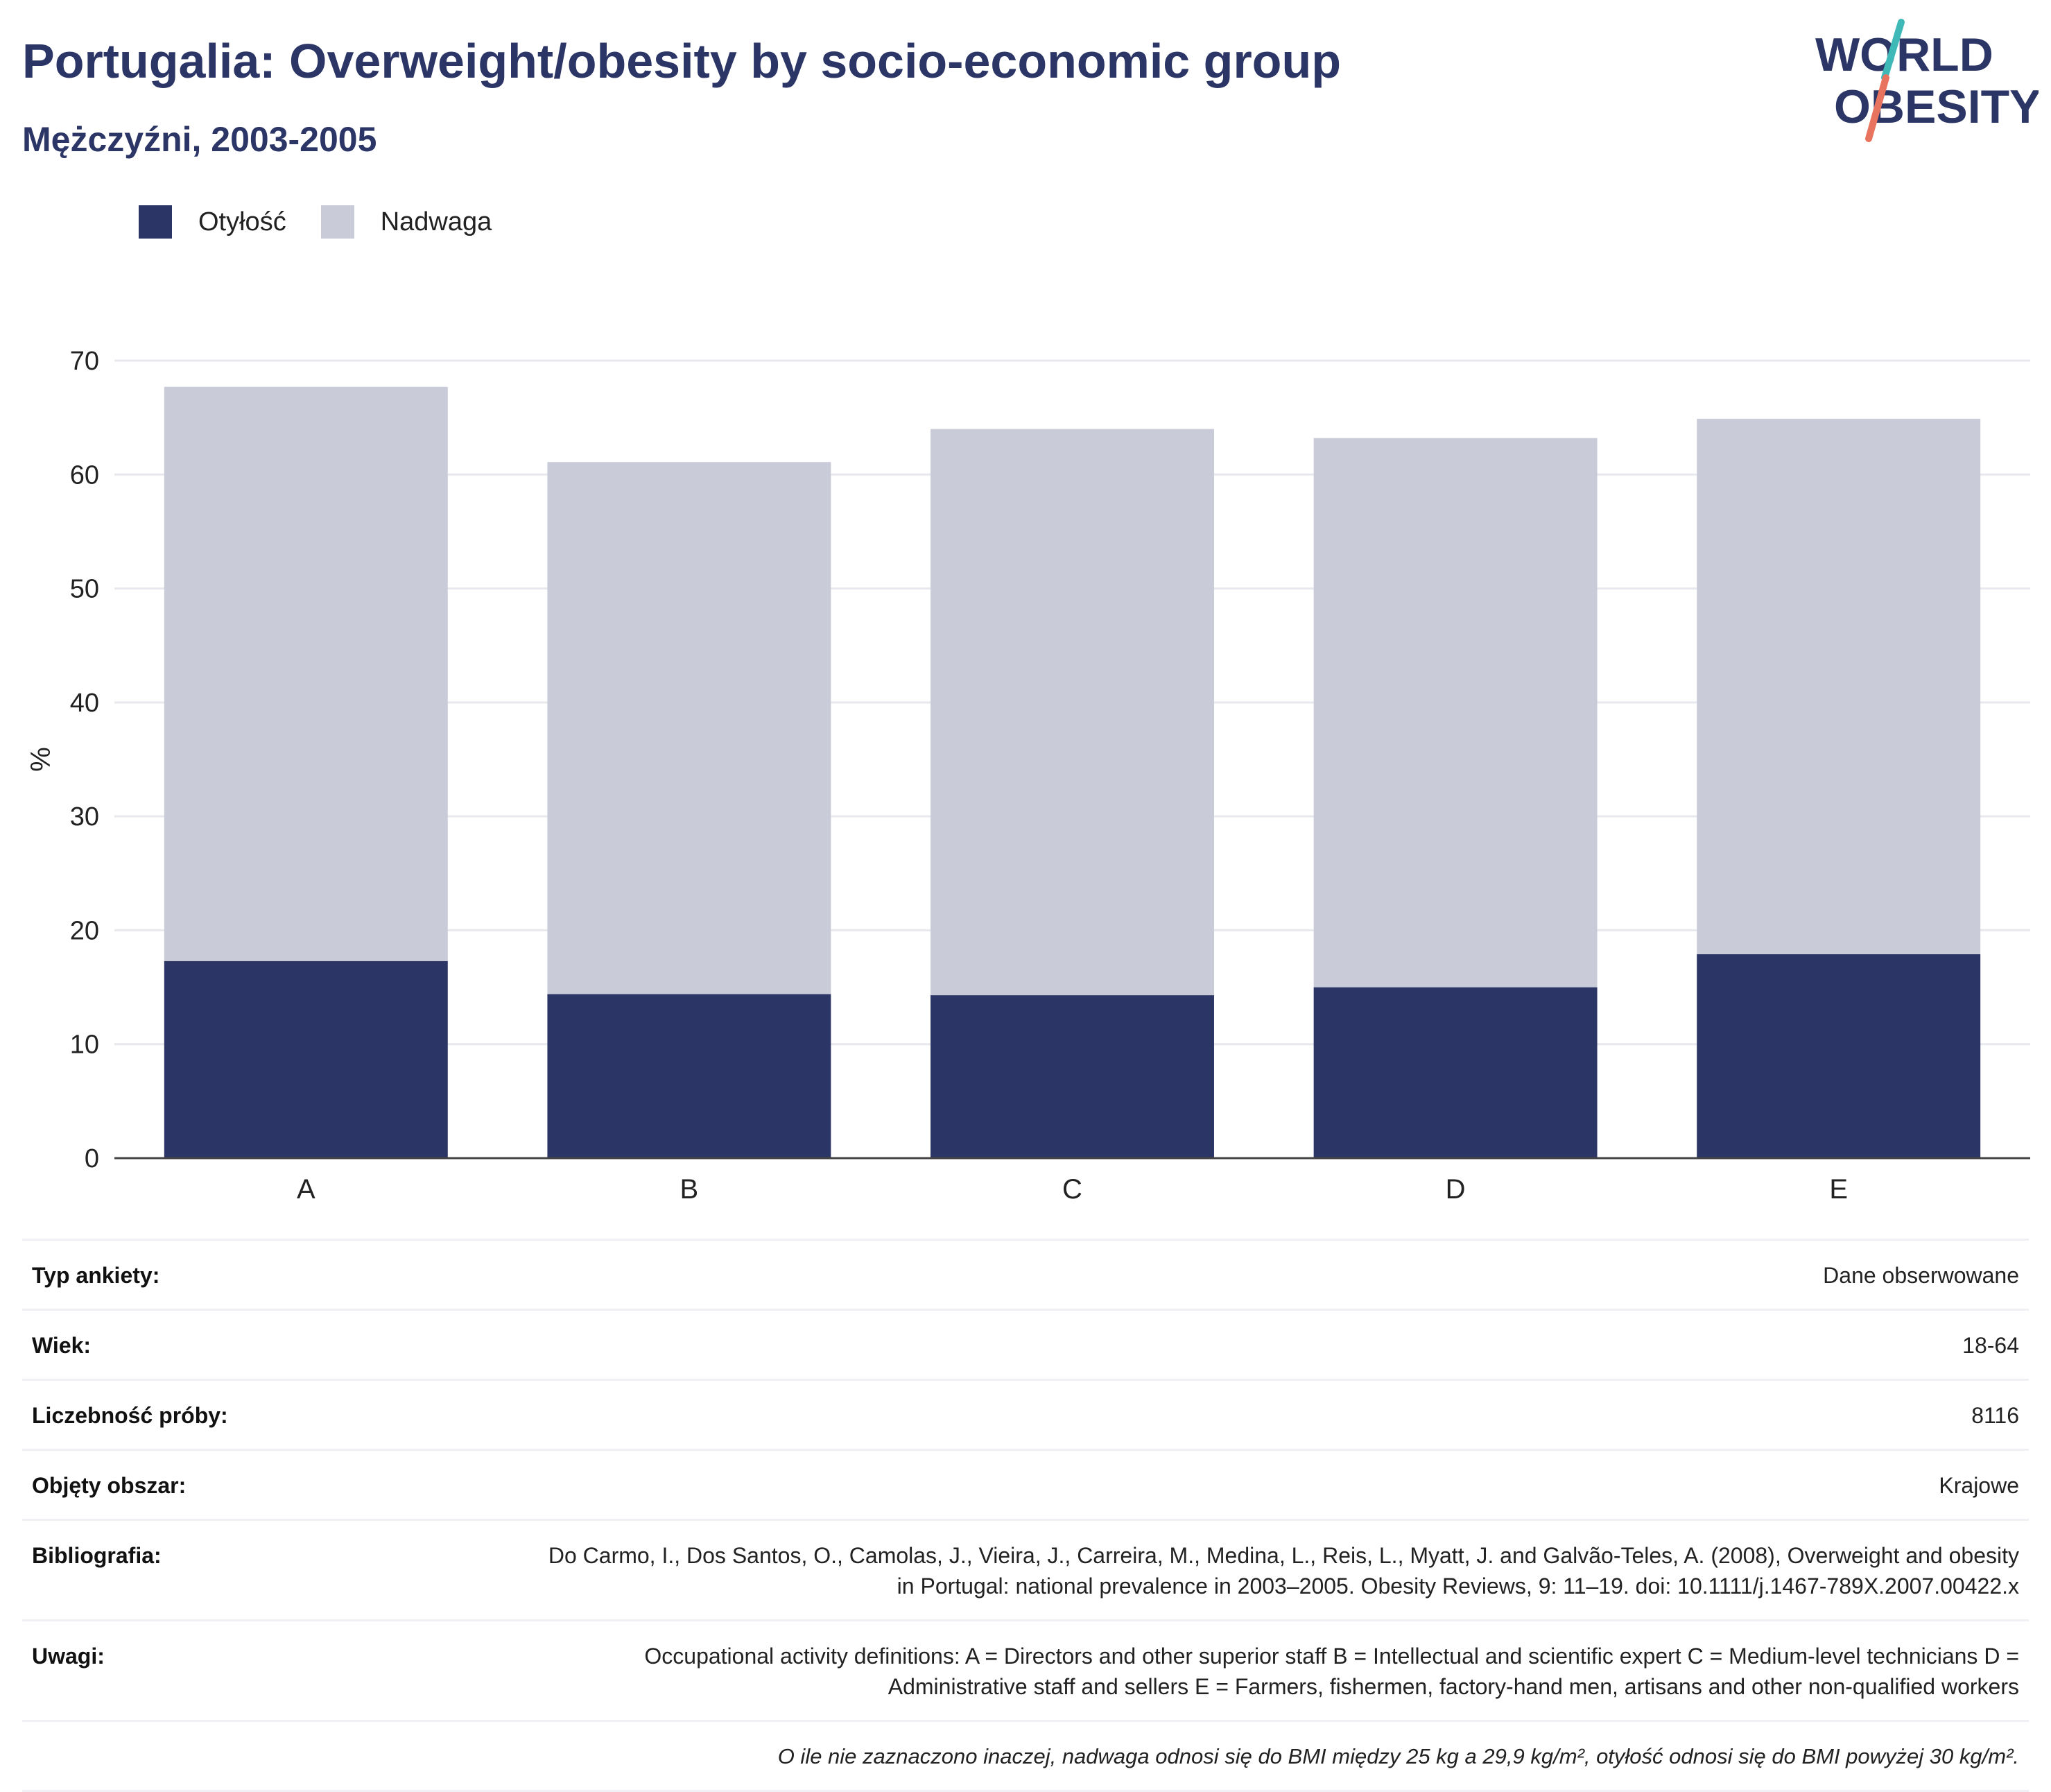  Describe the element at coordinates (1839, 1056) in the screenshot. I see `bar-obesity-e` at that location.